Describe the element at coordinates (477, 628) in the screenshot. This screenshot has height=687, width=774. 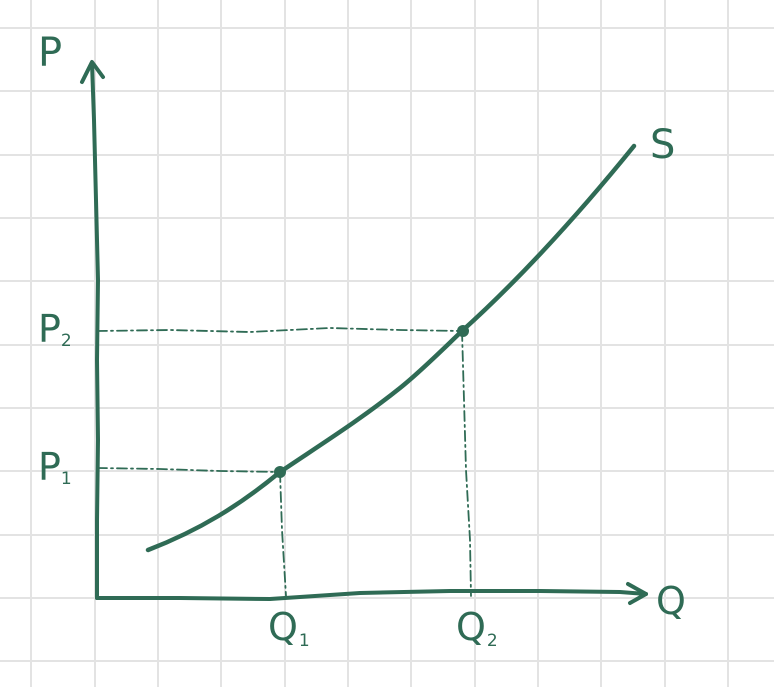
I see `quantity-q2-label: Q2` at that location.